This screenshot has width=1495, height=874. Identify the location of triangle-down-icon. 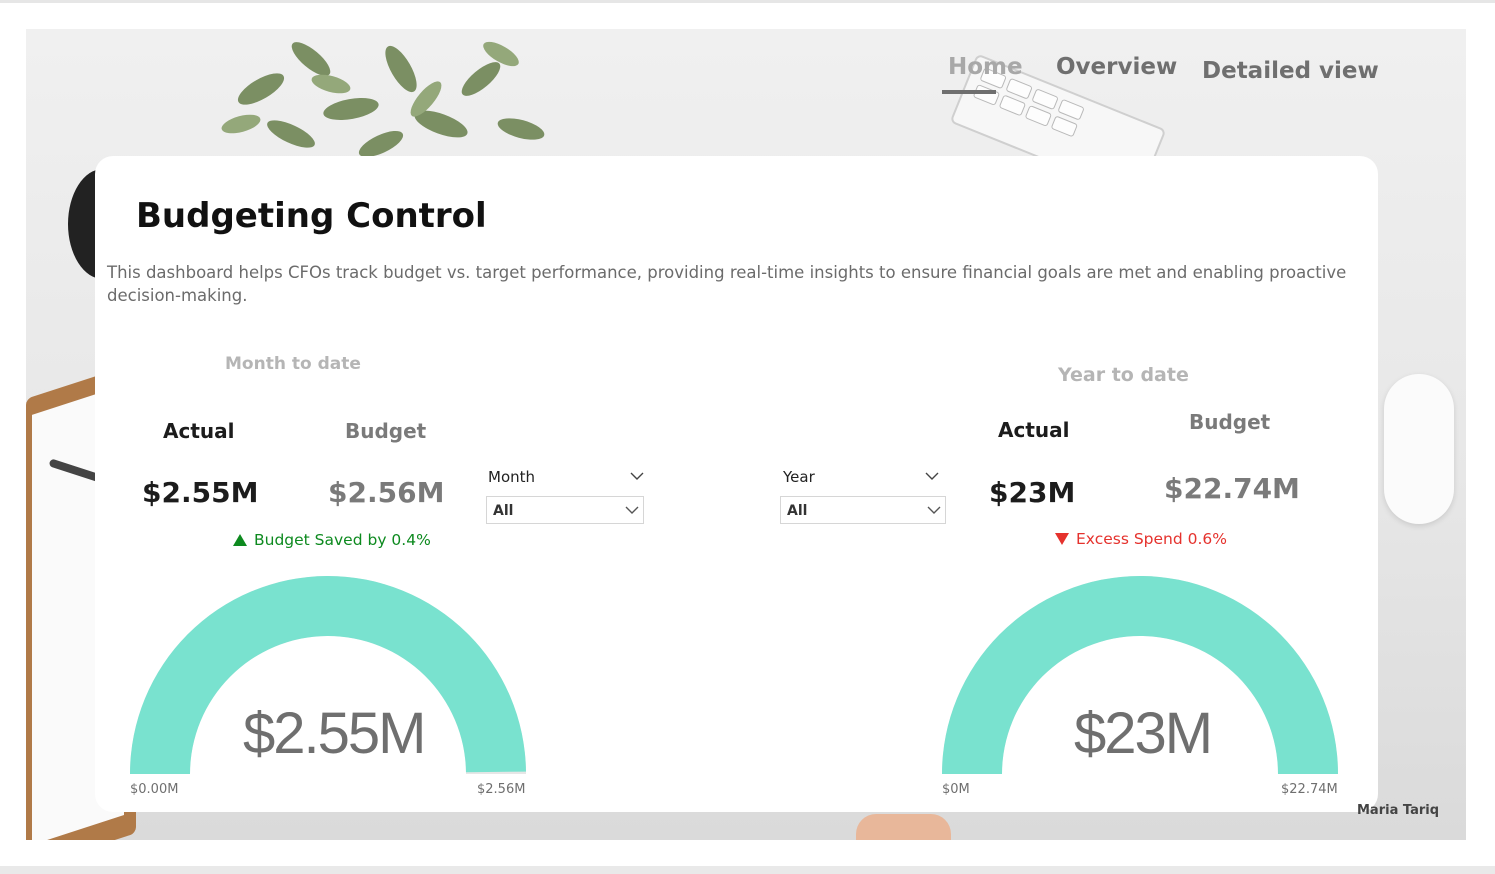
(1062, 539).